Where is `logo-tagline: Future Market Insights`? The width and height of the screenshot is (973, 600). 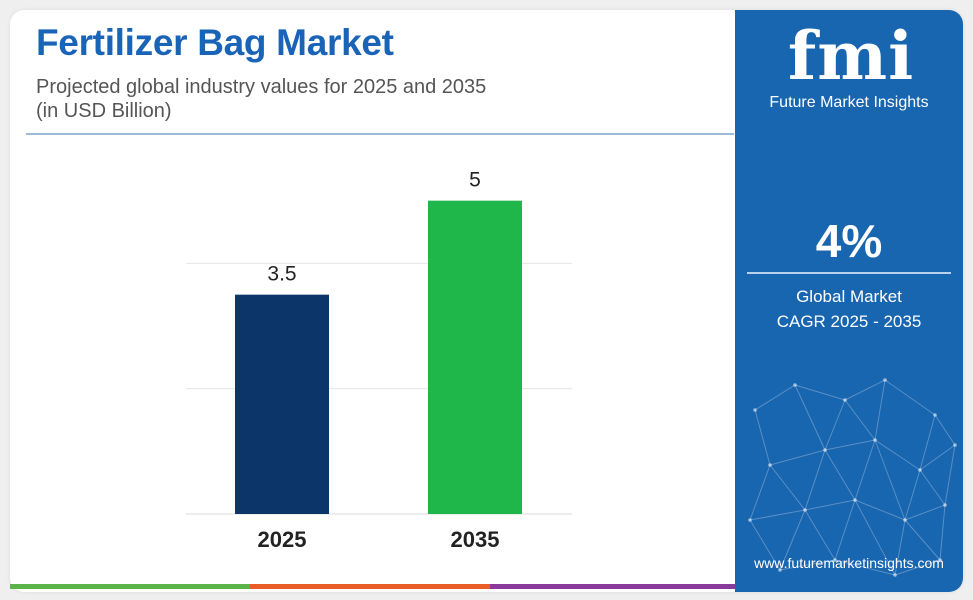 logo-tagline: Future Market Insights is located at coordinates (849, 102).